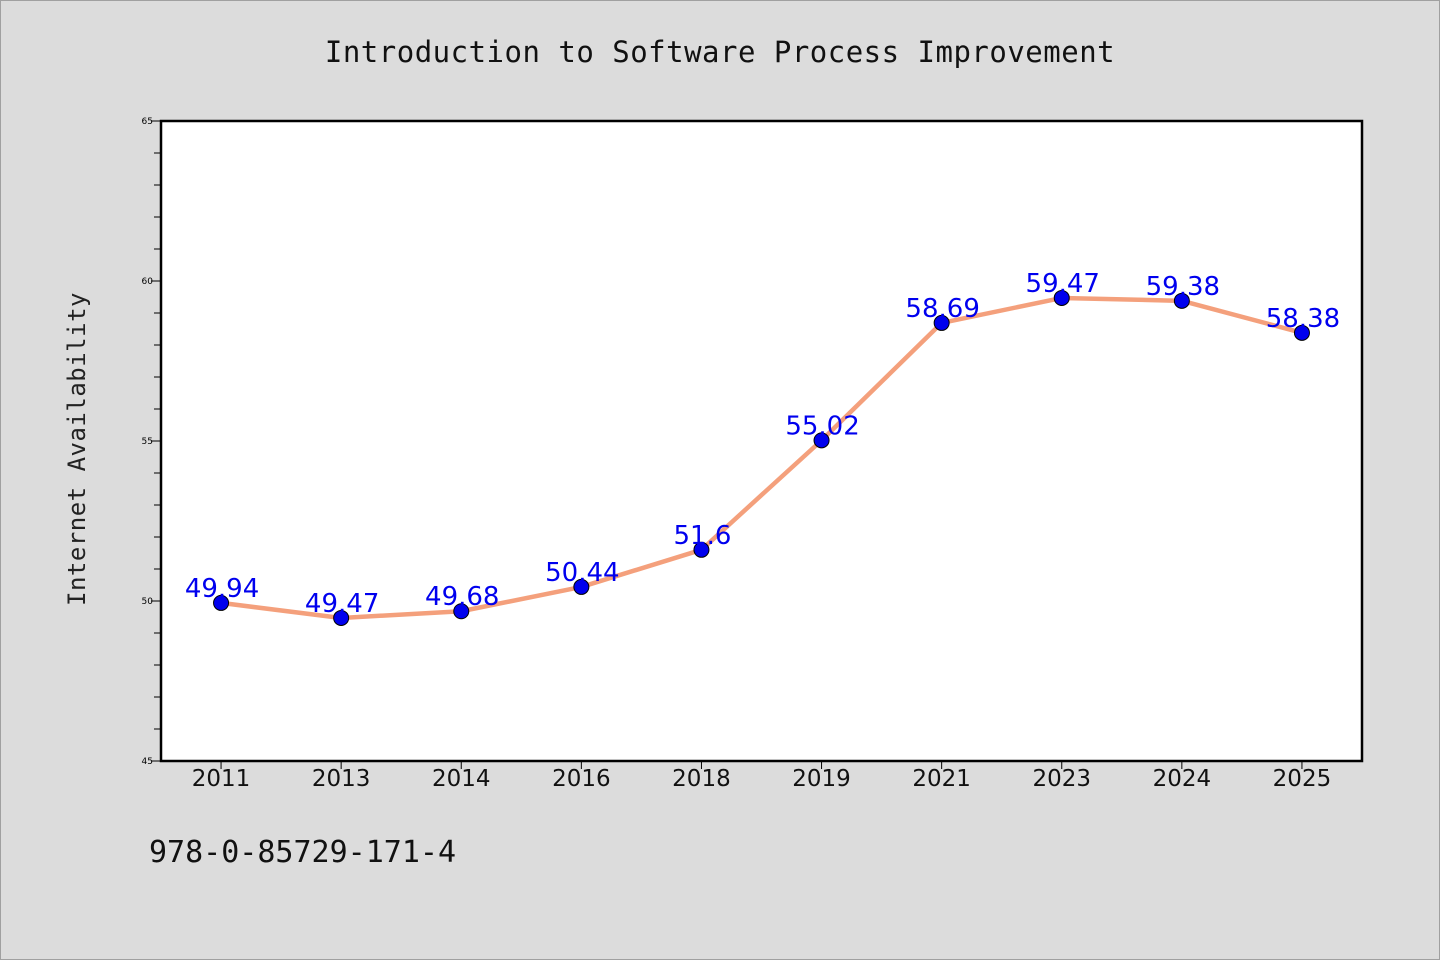 The width and height of the screenshot is (1440, 960). What do you see at coordinates (821, 779) in the screenshot?
I see `x-tick-label: 2019` at bounding box center [821, 779].